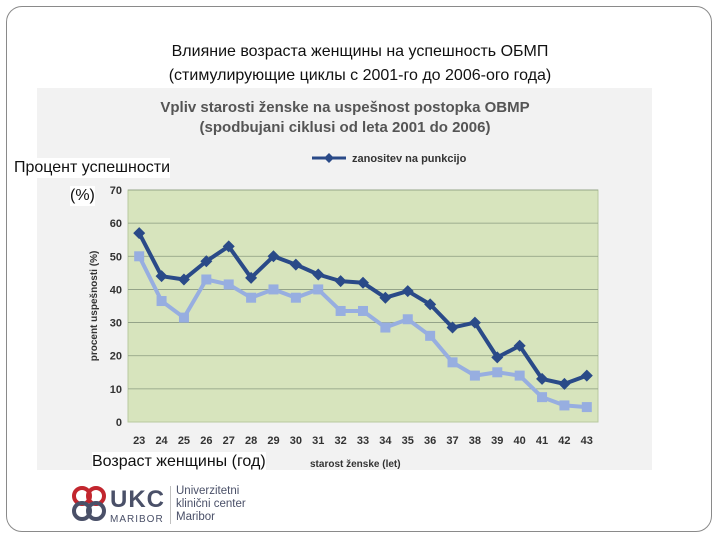  I want to click on logo-divider, so click(170, 505).